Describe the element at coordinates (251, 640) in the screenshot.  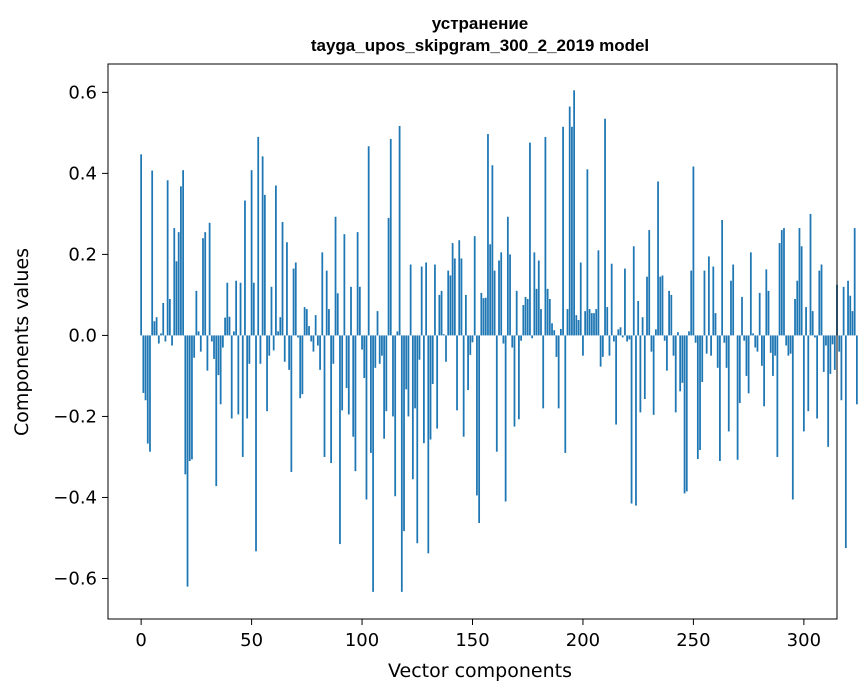
I see `x-tick-label: 50` at that location.